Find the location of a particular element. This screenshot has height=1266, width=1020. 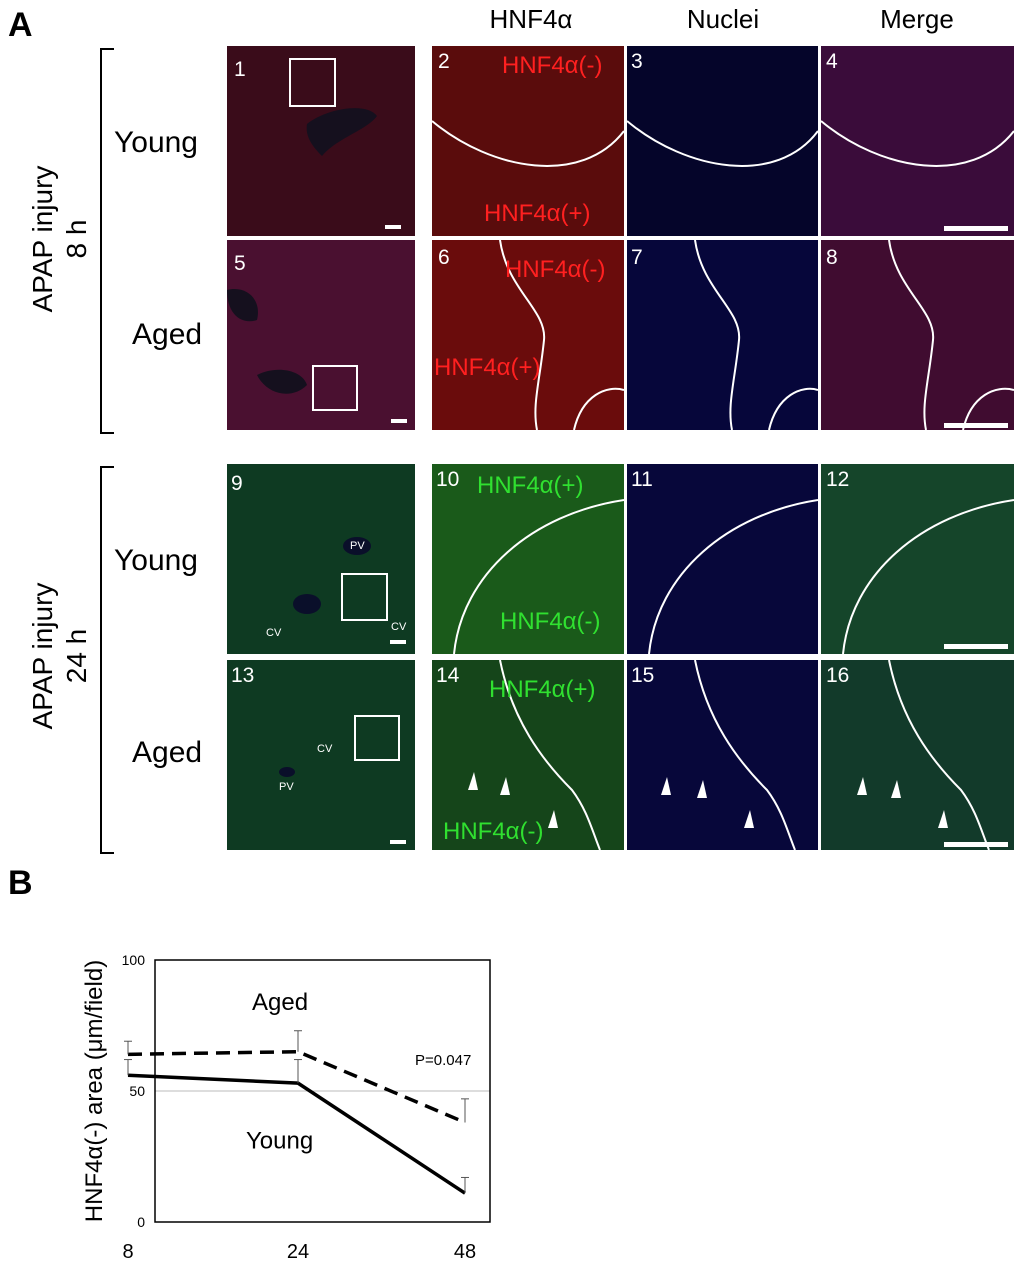

tile-number-11: 11 is located at coordinates (642, 479).